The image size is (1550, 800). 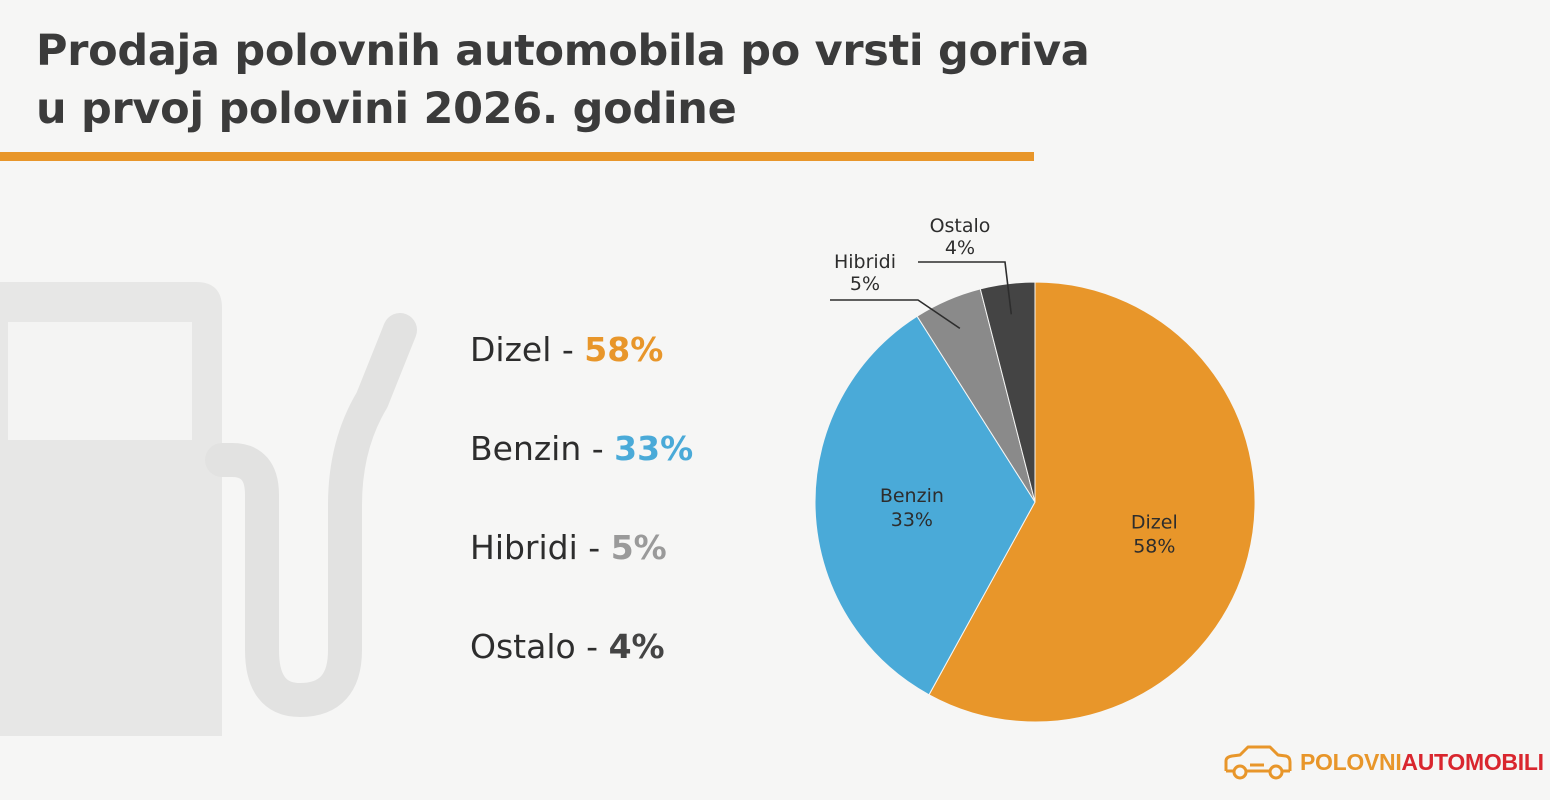 What do you see at coordinates (1351, 761) in the screenshot?
I see `logo-text-polovni: POLOVNI` at bounding box center [1351, 761].